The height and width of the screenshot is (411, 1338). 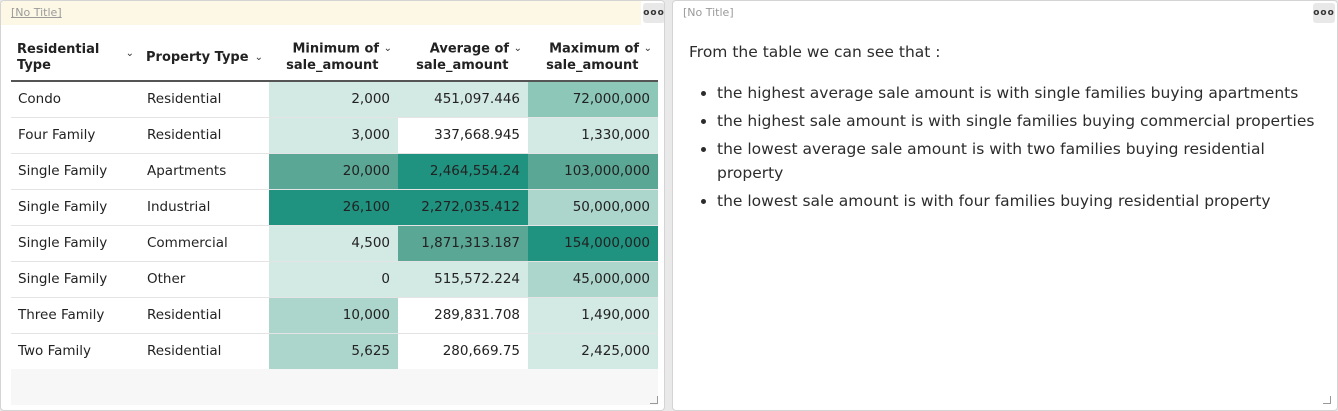 I want to click on column-header-label: Maximum of, so click(x=594, y=49).